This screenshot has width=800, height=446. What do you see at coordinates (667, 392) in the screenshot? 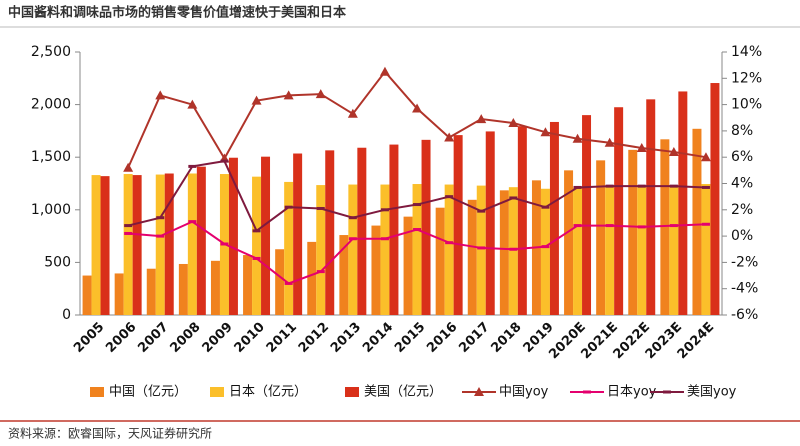
I see `legend-marker` at bounding box center [667, 392].